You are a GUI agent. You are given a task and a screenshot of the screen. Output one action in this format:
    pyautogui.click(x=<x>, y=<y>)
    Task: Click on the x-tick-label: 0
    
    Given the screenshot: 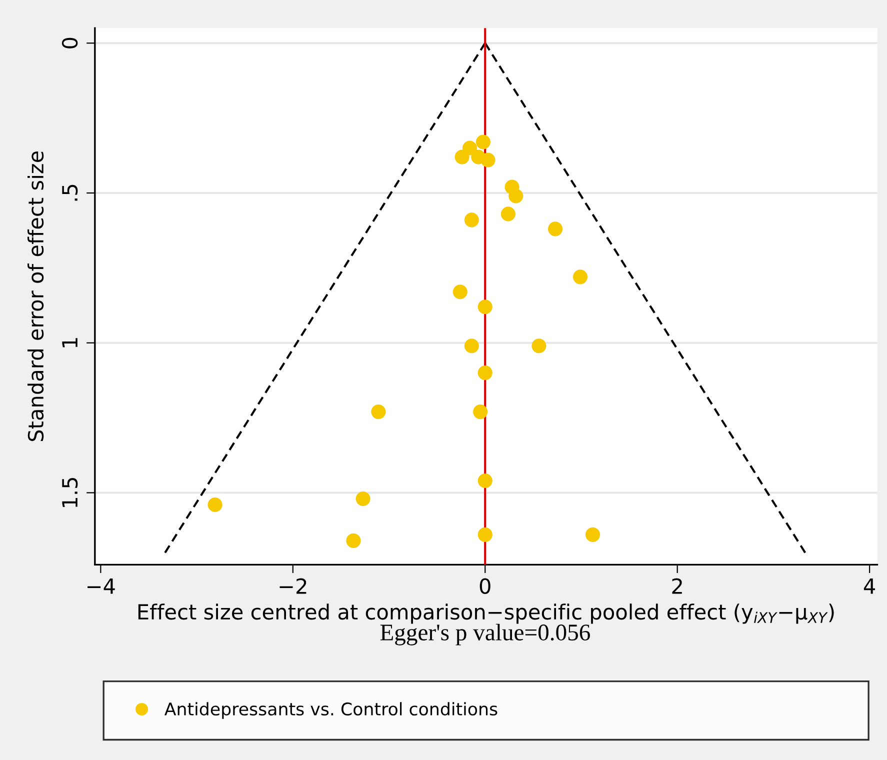 What is the action you would take?
    pyautogui.click(x=485, y=586)
    